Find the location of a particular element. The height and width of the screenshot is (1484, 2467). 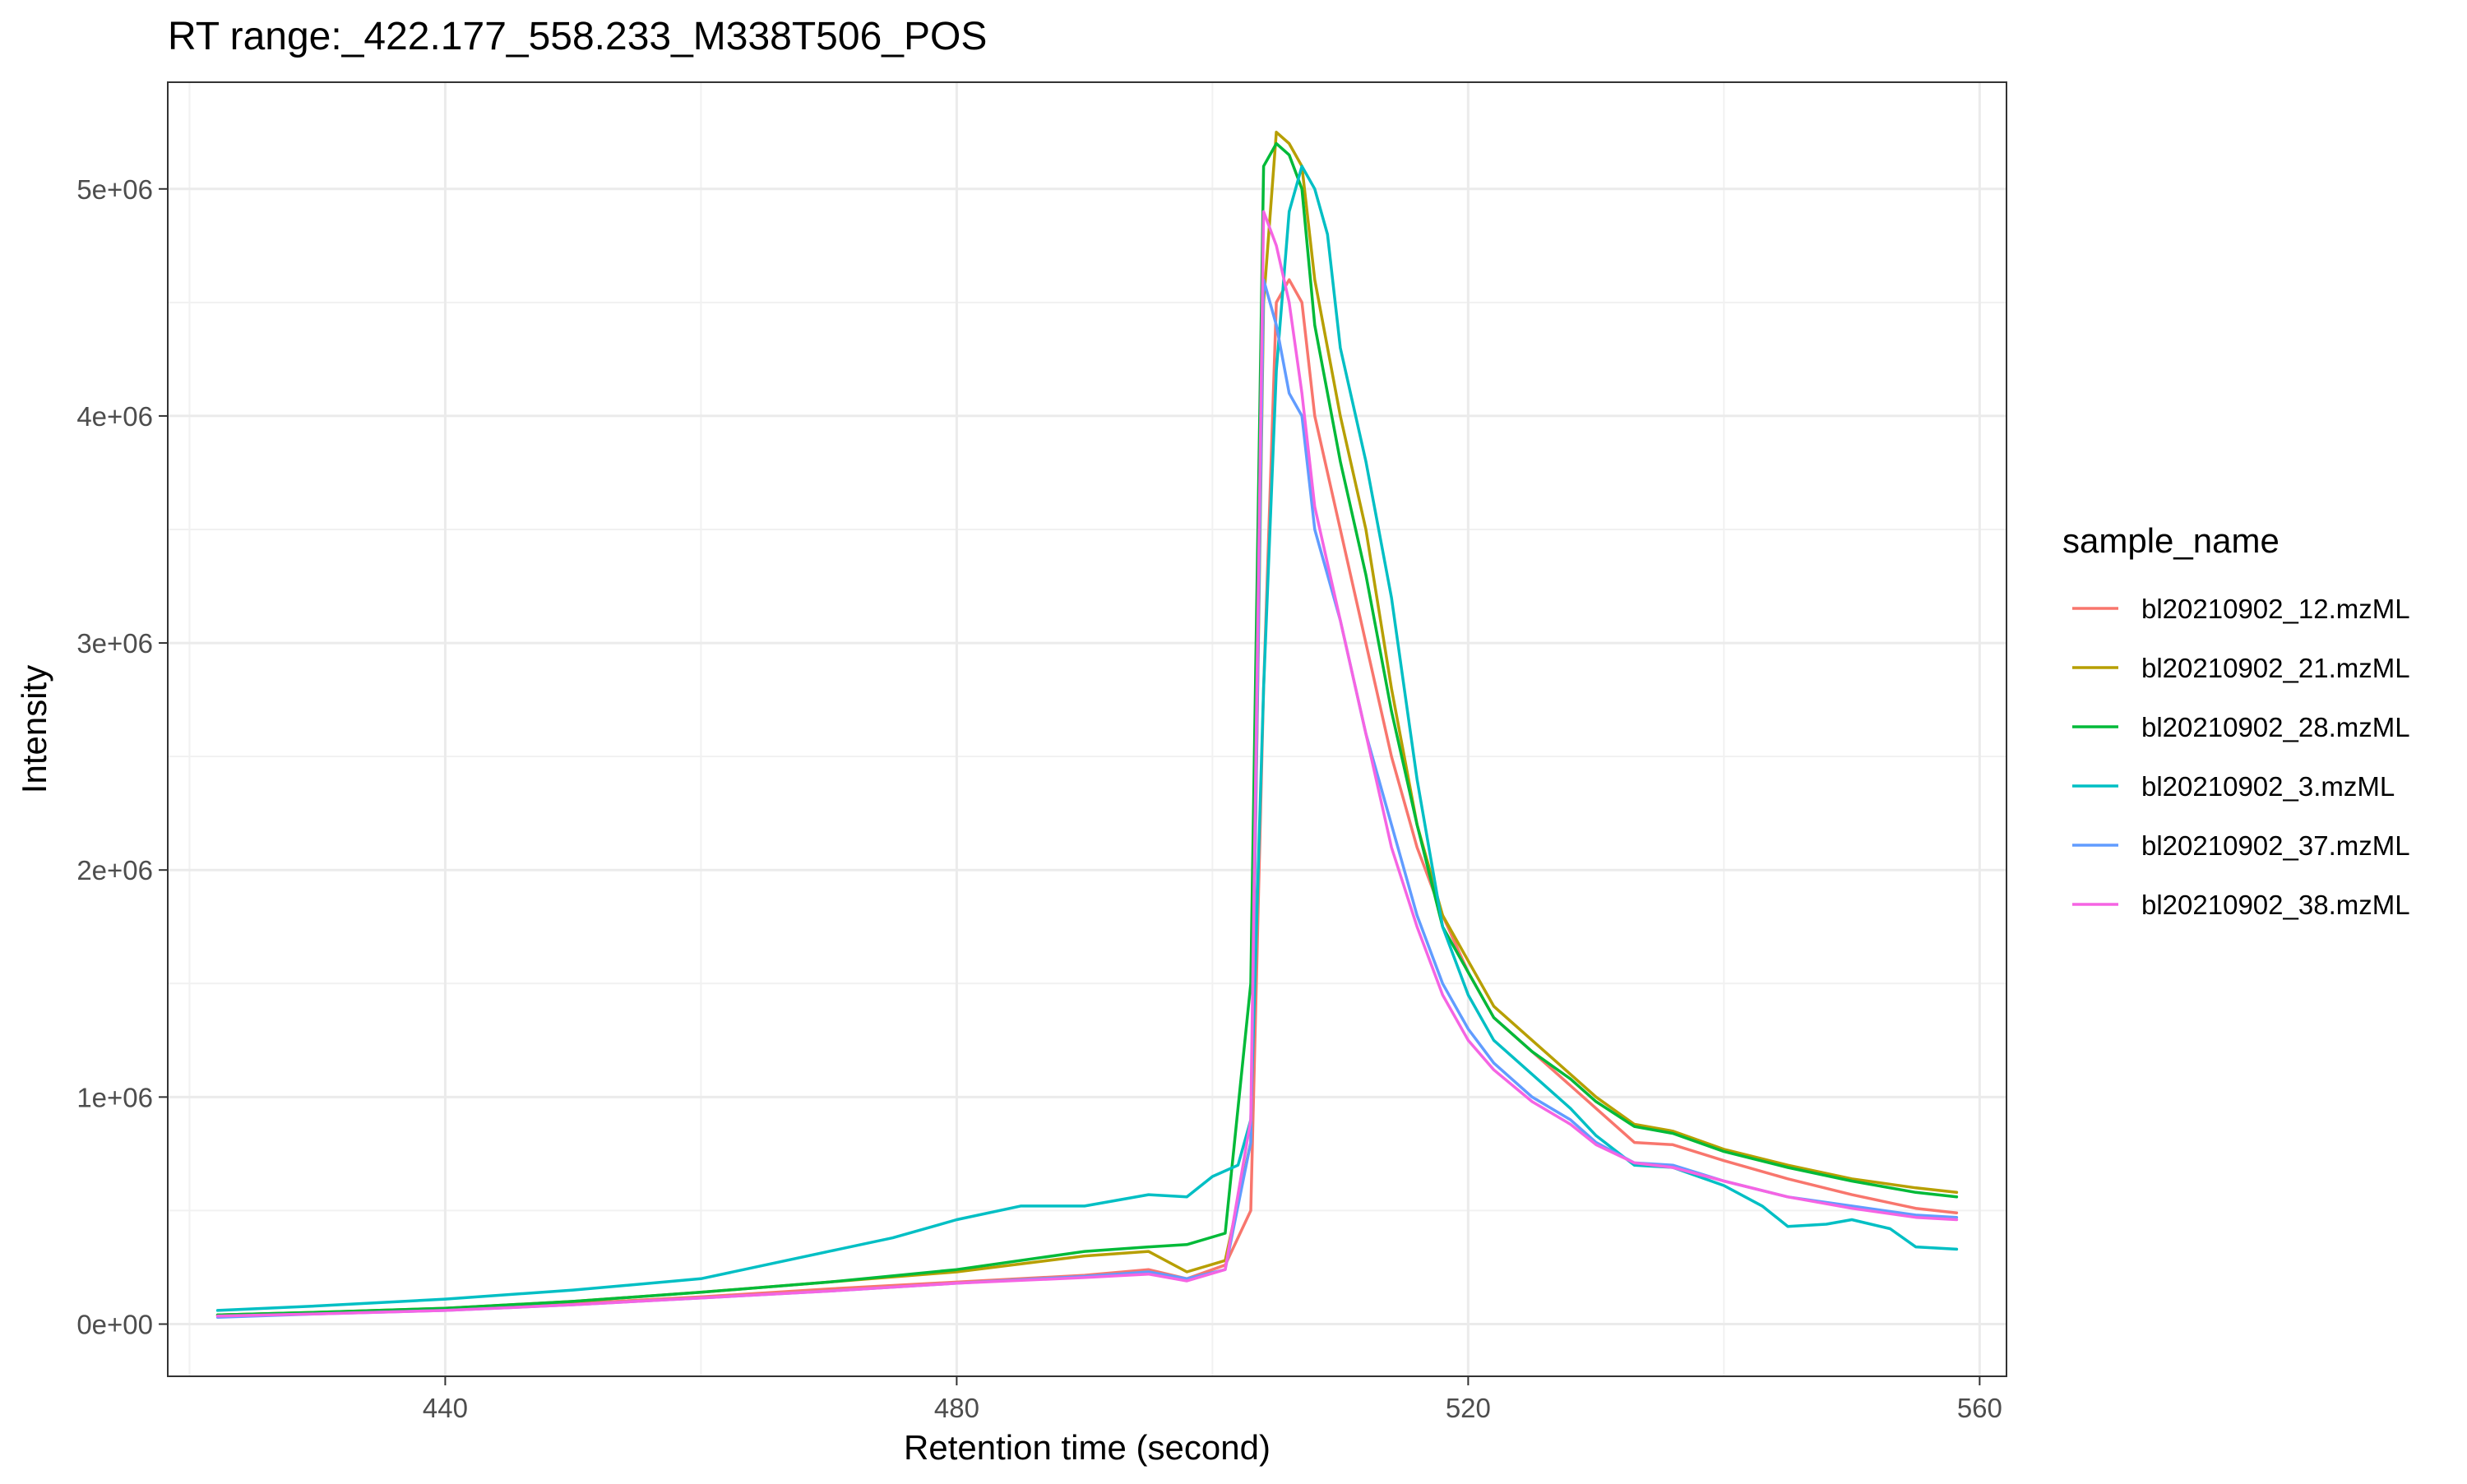

chart-title: RT range:_422.177_558.233_M338T506_POS is located at coordinates (577, 37).